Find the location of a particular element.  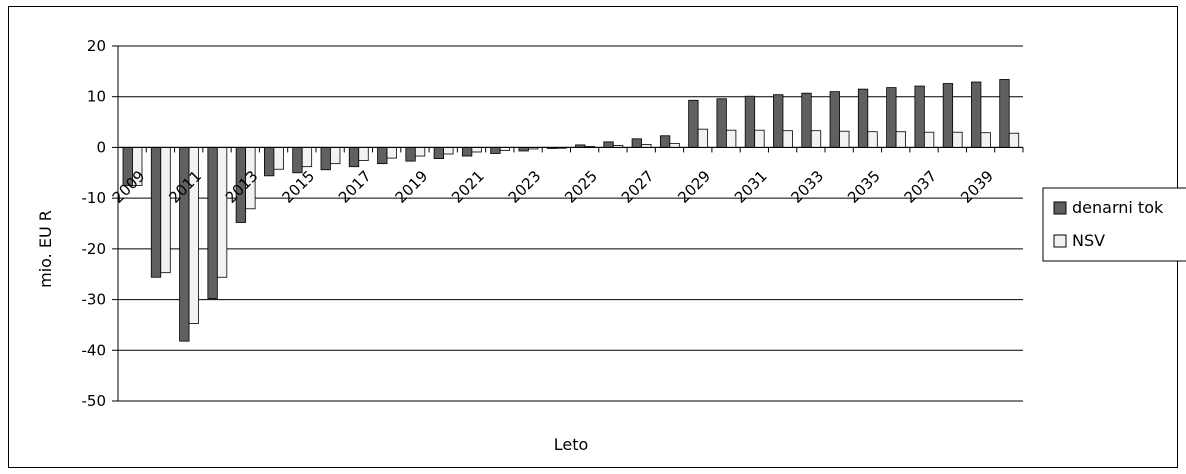

legend-swatch-nsv is located at coordinates (1060, 241).